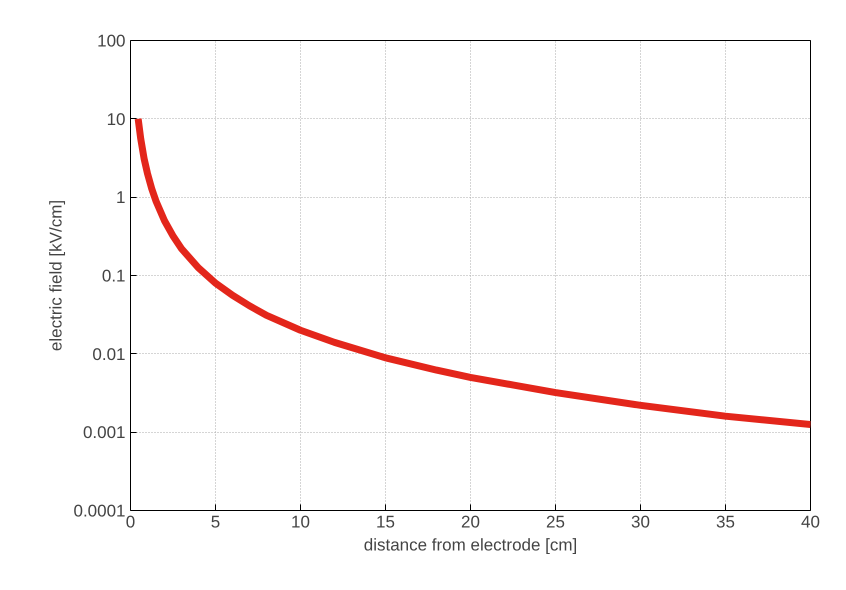  I want to click on y-tick-label: 100, so click(111, 41).